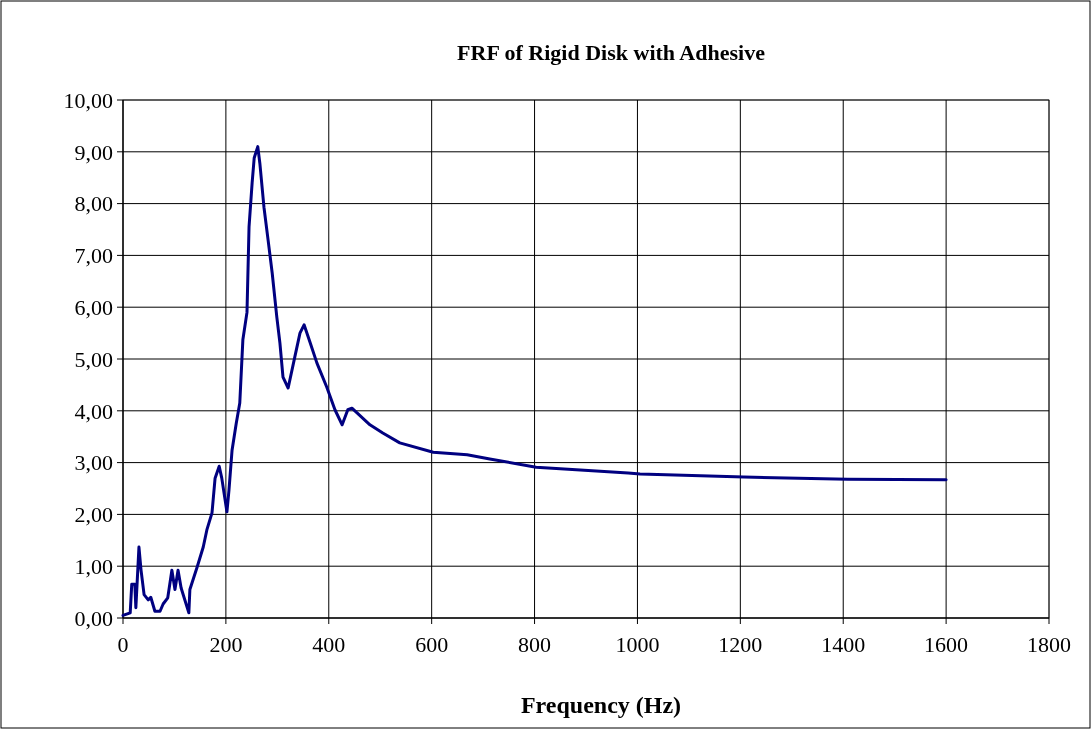 This screenshot has height=729, width=1091. I want to click on x-tick-label: 0, so click(123, 644).